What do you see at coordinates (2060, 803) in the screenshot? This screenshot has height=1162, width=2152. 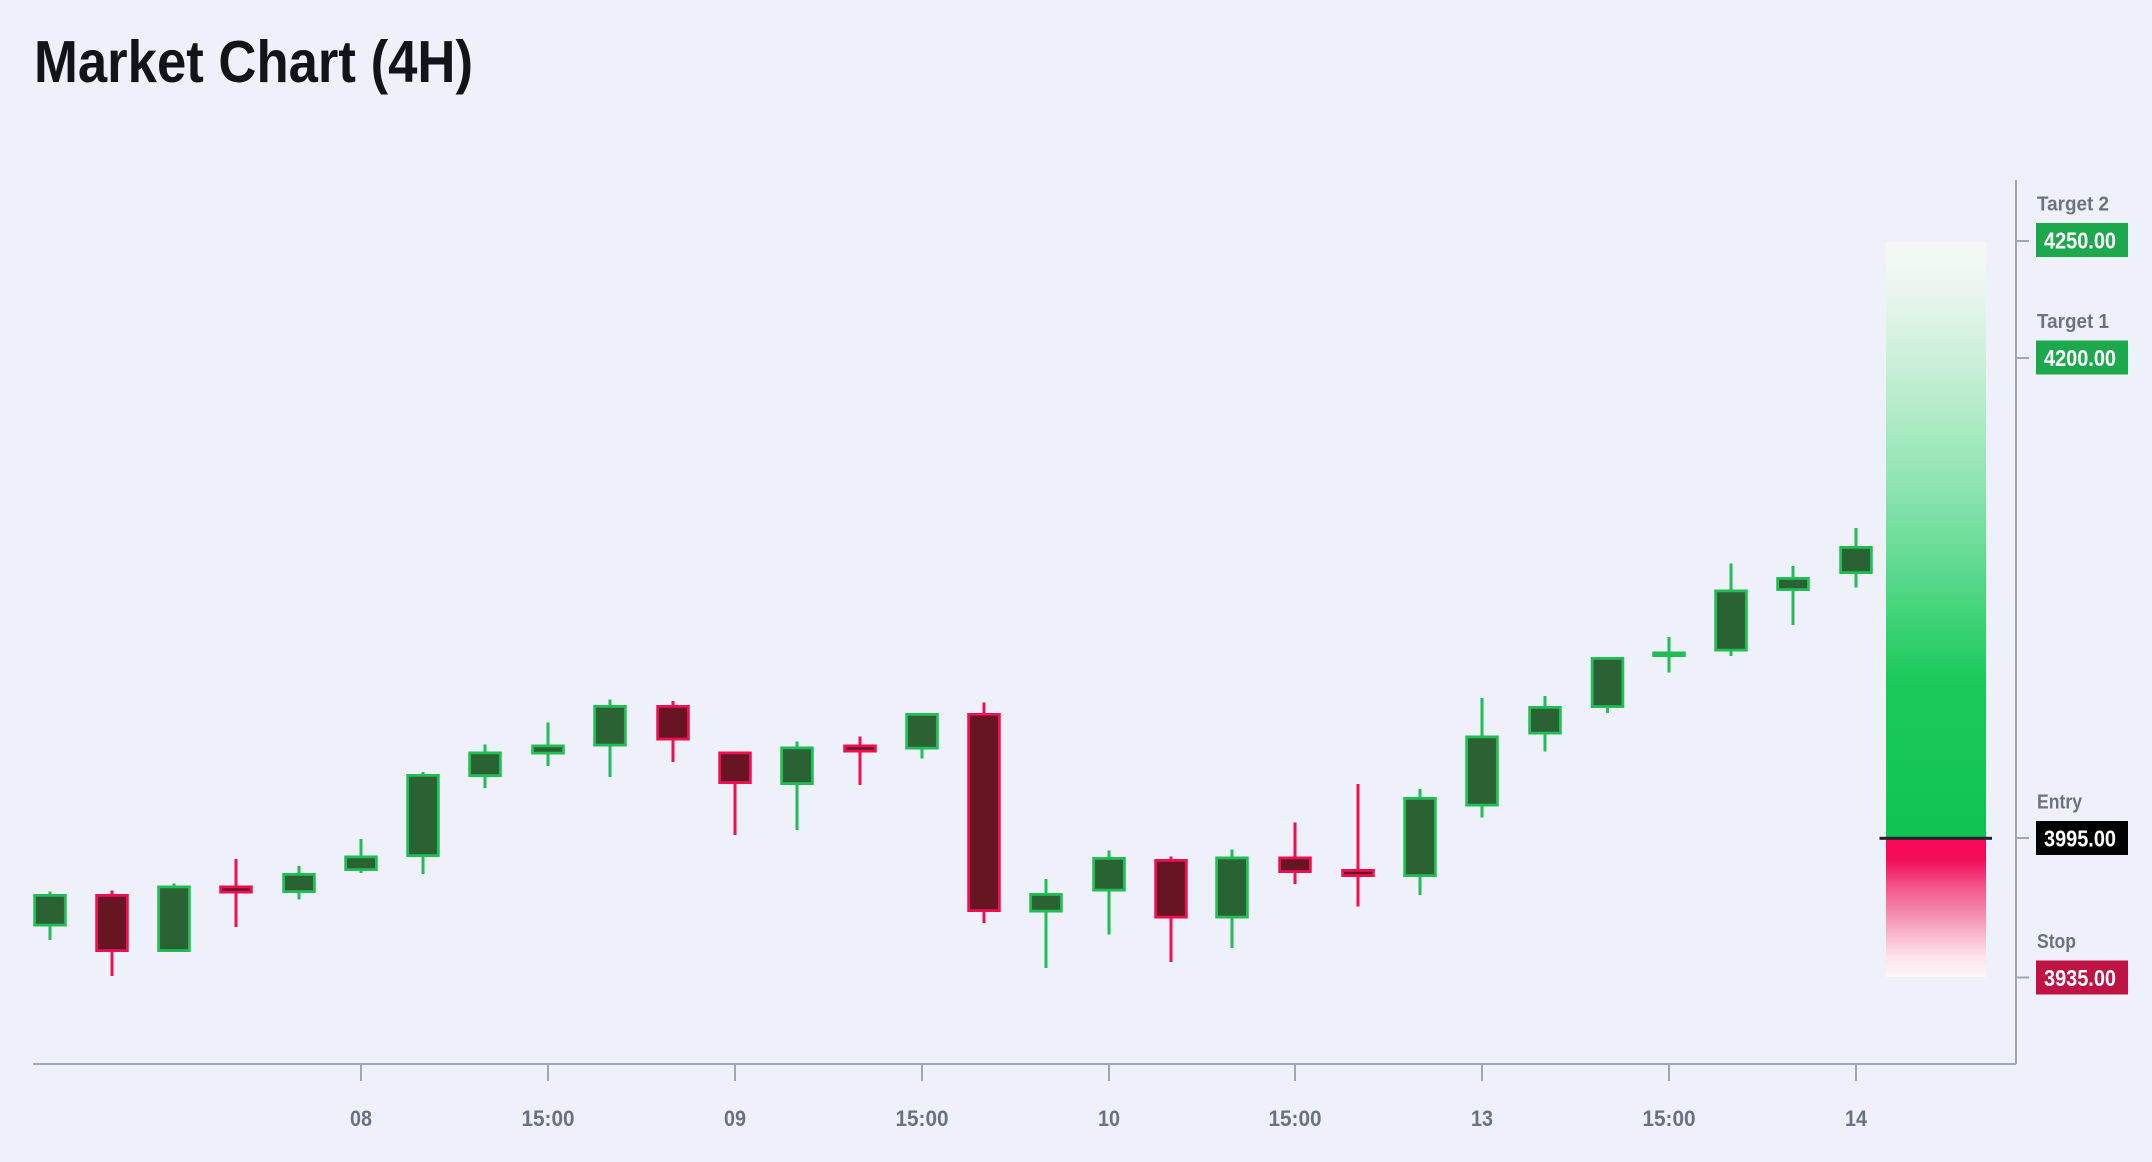 I see `svg-text: Entry` at bounding box center [2060, 803].